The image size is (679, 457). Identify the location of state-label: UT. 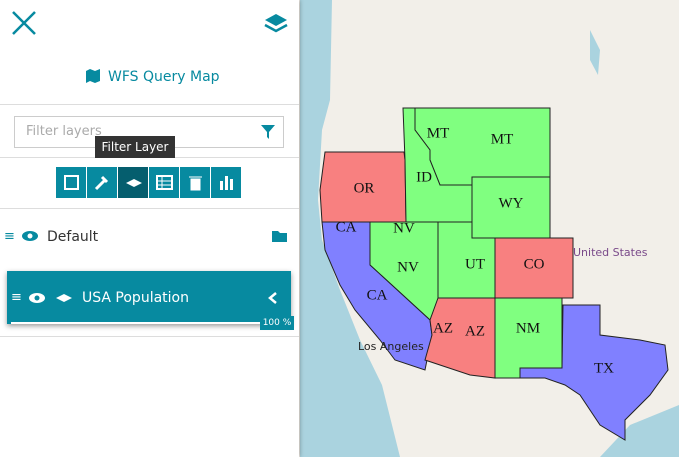
(475, 264).